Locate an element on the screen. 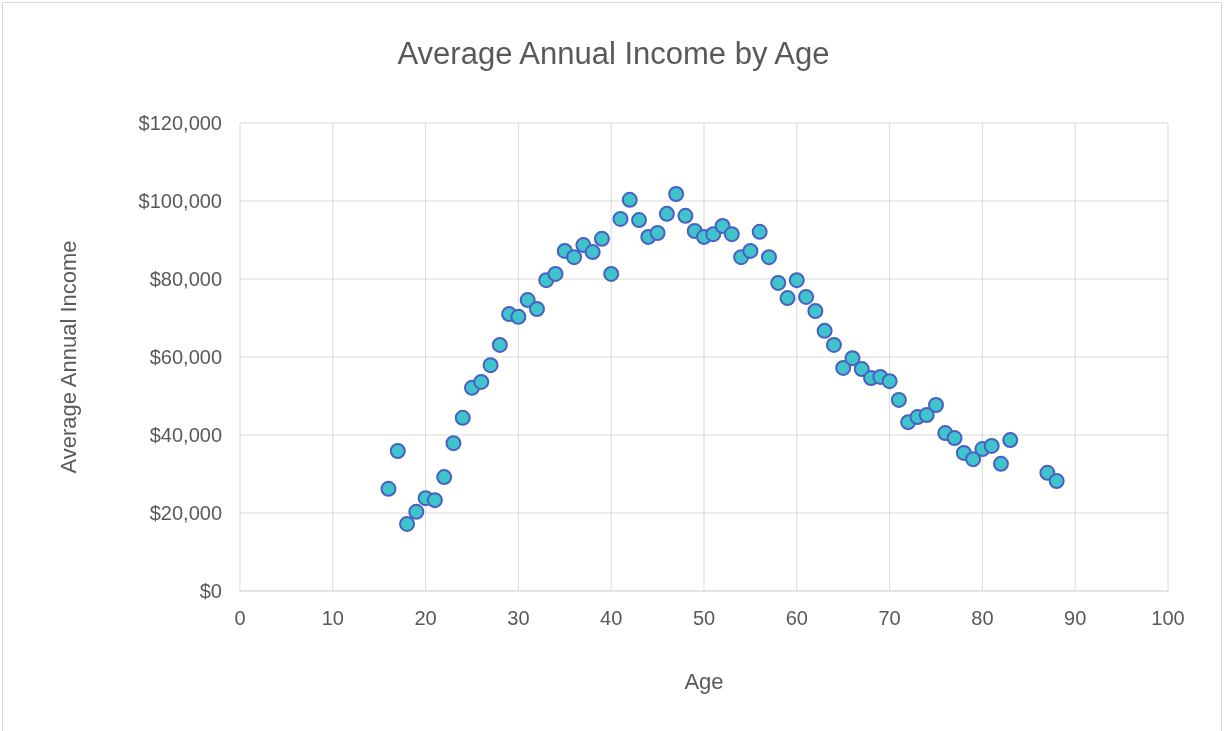 Image resolution: width=1227 pixels, height=731 pixels. y-tick-label: $60,000 is located at coordinates (185, 357).